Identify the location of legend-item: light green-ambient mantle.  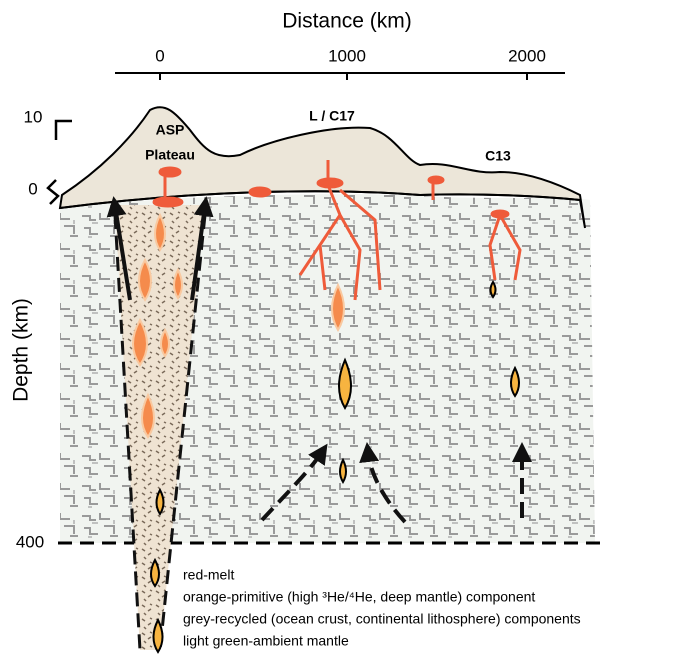
(266, 641).